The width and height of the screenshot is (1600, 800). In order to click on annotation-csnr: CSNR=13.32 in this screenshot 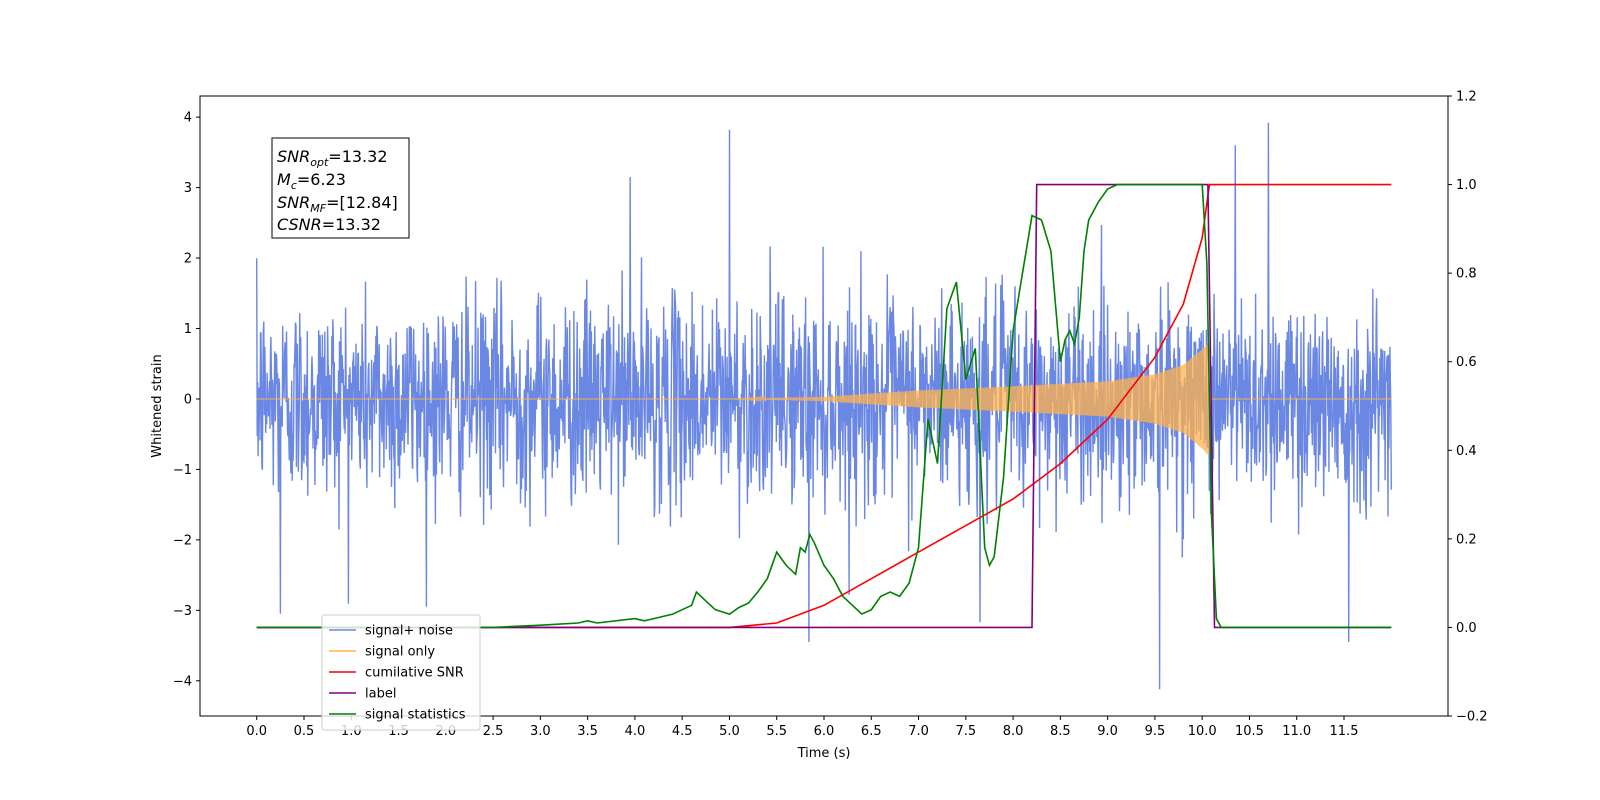, I will do `click(329, 224)`.